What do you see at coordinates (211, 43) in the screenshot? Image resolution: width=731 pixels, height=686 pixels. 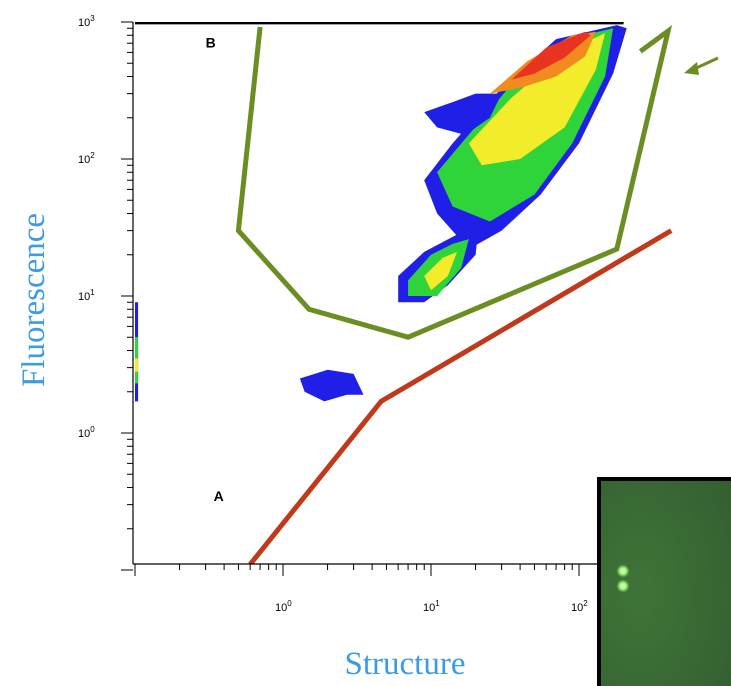 I see `region-label-b: B` at bounding box center [211, 43].